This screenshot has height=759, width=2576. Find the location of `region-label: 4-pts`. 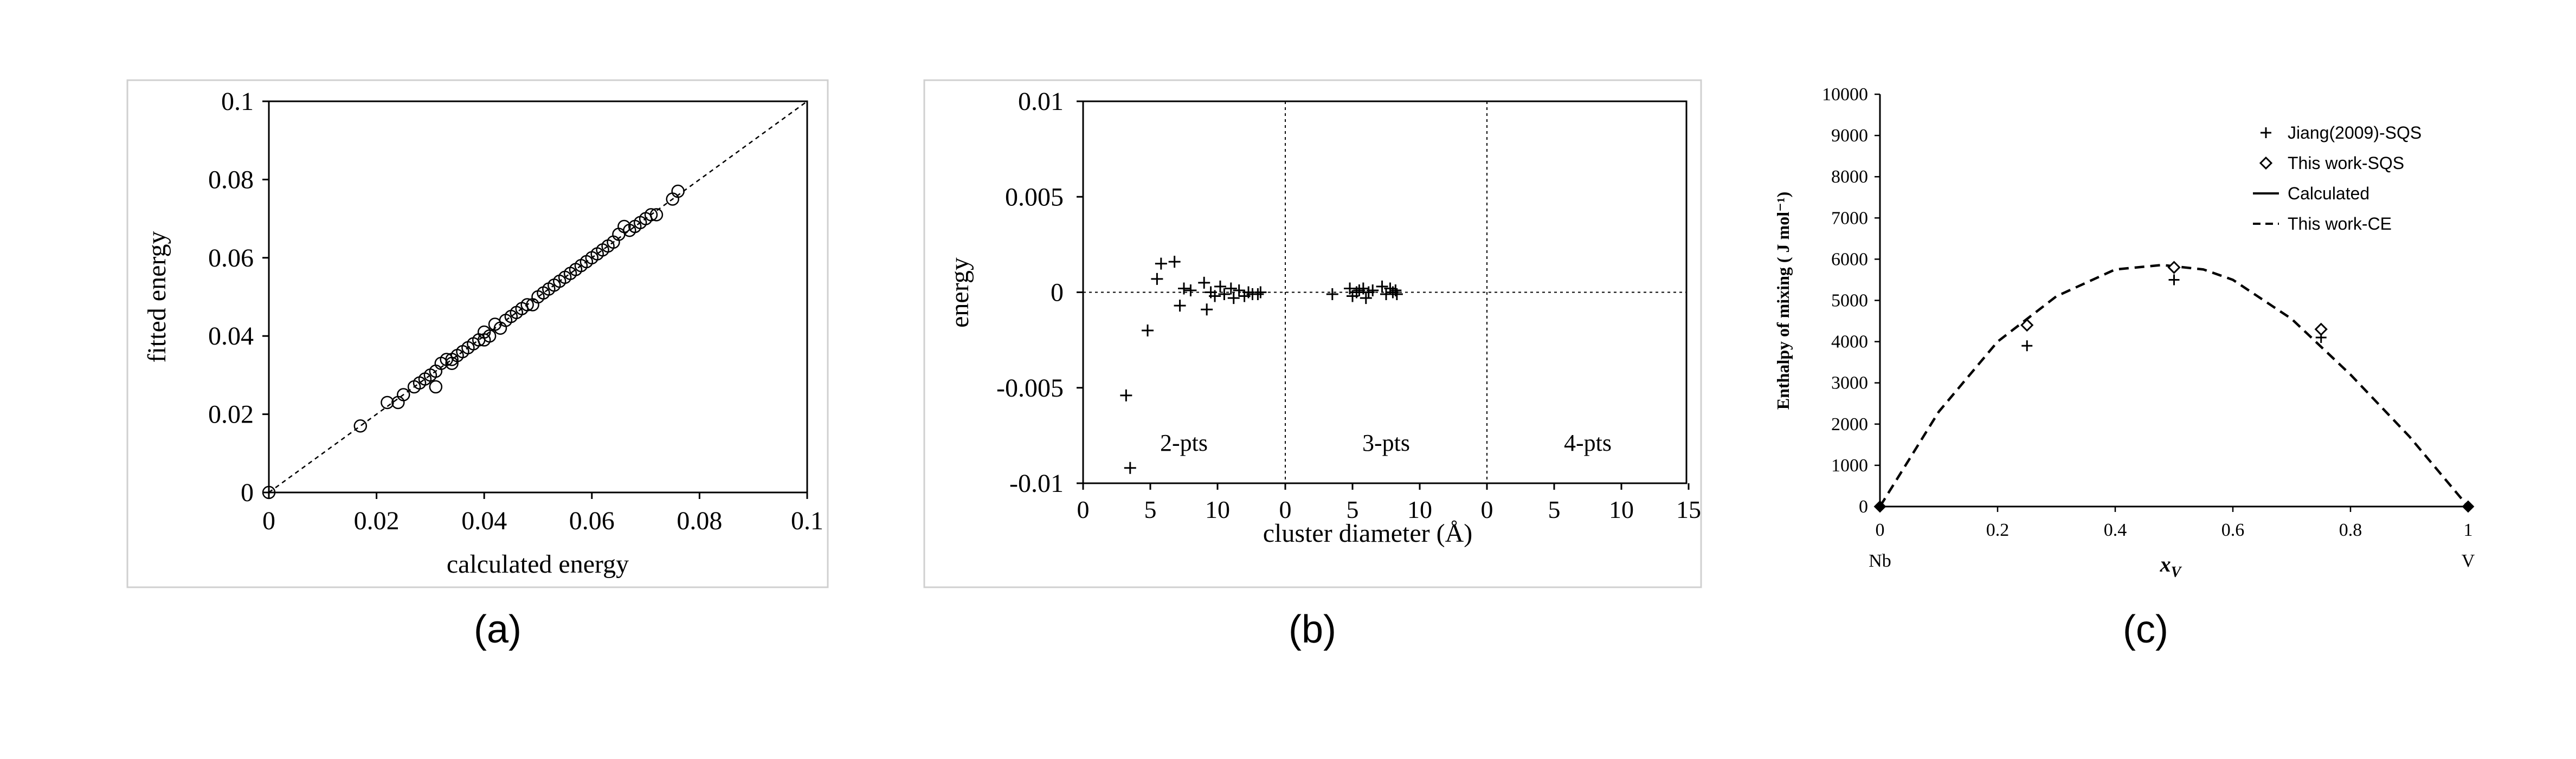

region-label: 4-pts is located at coordinates (1588, 443).